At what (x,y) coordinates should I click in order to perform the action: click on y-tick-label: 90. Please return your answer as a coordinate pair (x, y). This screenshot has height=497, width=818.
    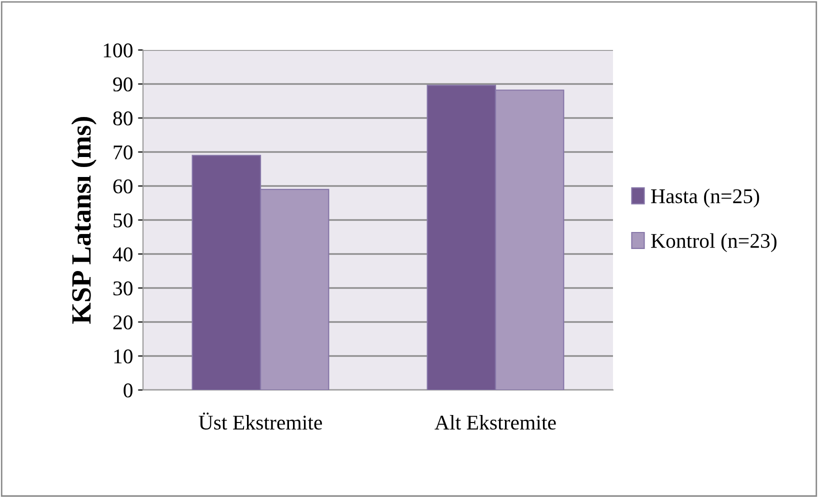
    Looking at the image, I should click on (122, 84).